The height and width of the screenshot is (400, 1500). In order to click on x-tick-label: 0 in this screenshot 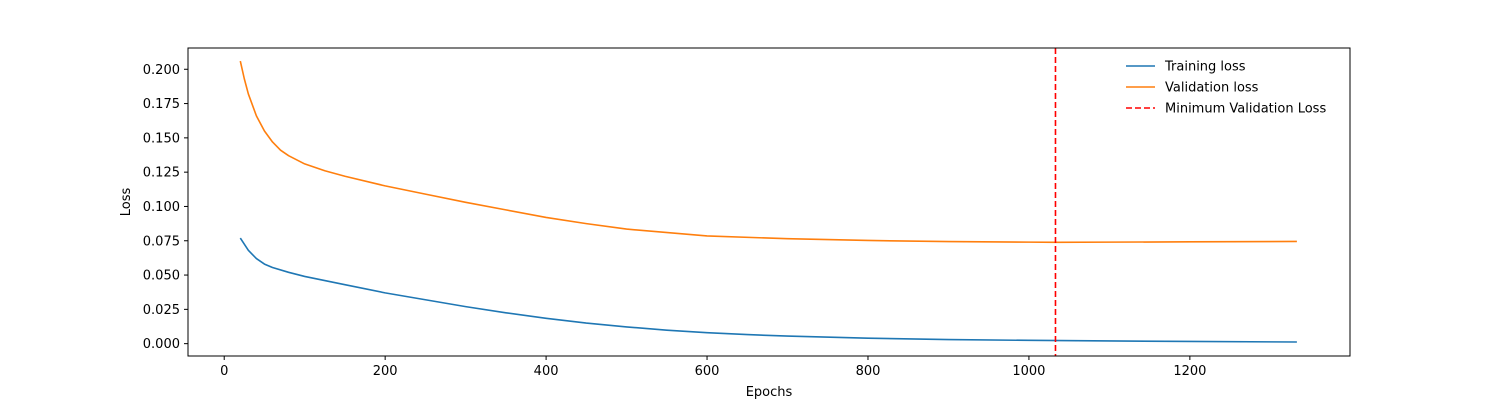, I will do `click(224, 371)`.